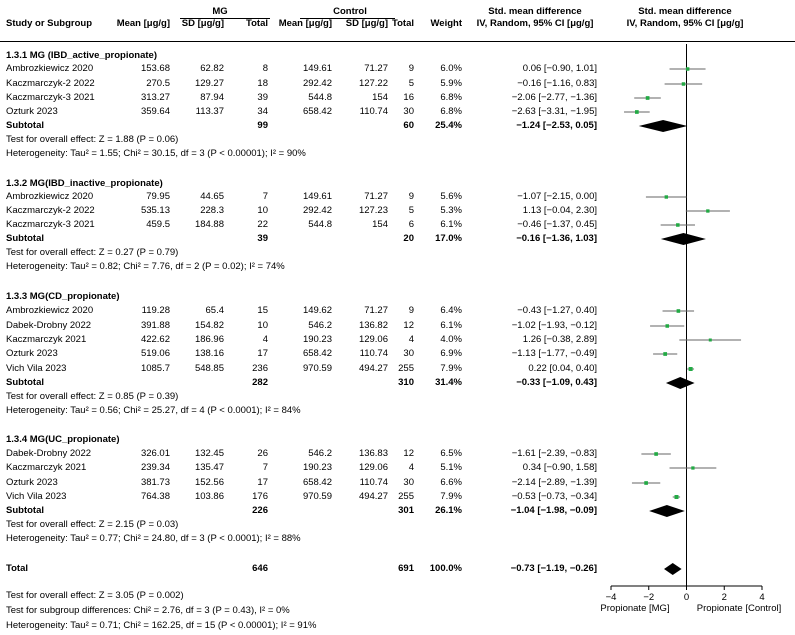 The width and height of the screenshot is (795, 635). I want to click on table-cell-mg-total: 176, so click(260, 496).